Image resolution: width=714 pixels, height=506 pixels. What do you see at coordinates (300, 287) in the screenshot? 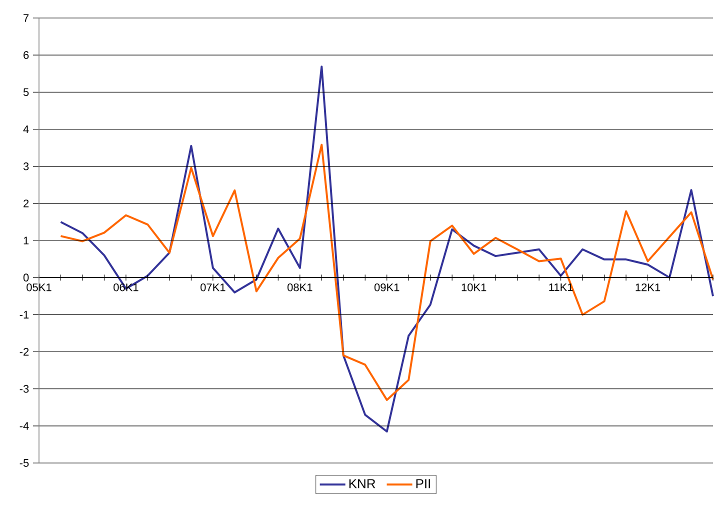
I see `x-tick-label: 08K1` at bounding box center [300, 287].